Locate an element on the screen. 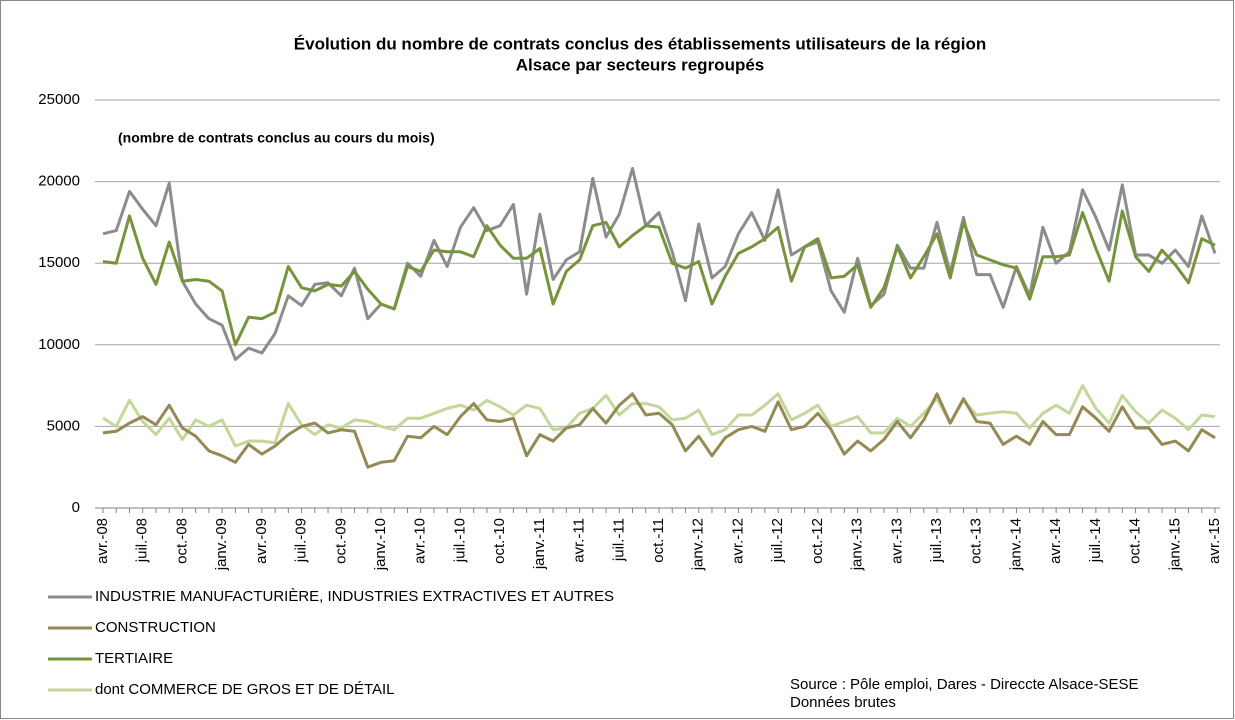  x-tick-label: oct.-11 is located at coordinates (658, 540).